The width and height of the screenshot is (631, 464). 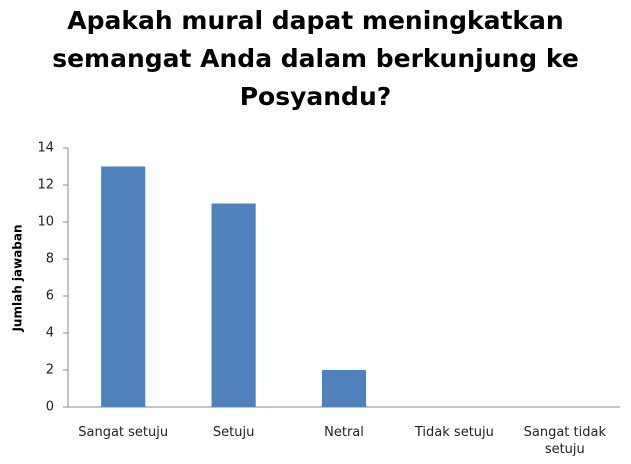 I want to click on x-tick-label: Netral, so click(x=344, y=432).